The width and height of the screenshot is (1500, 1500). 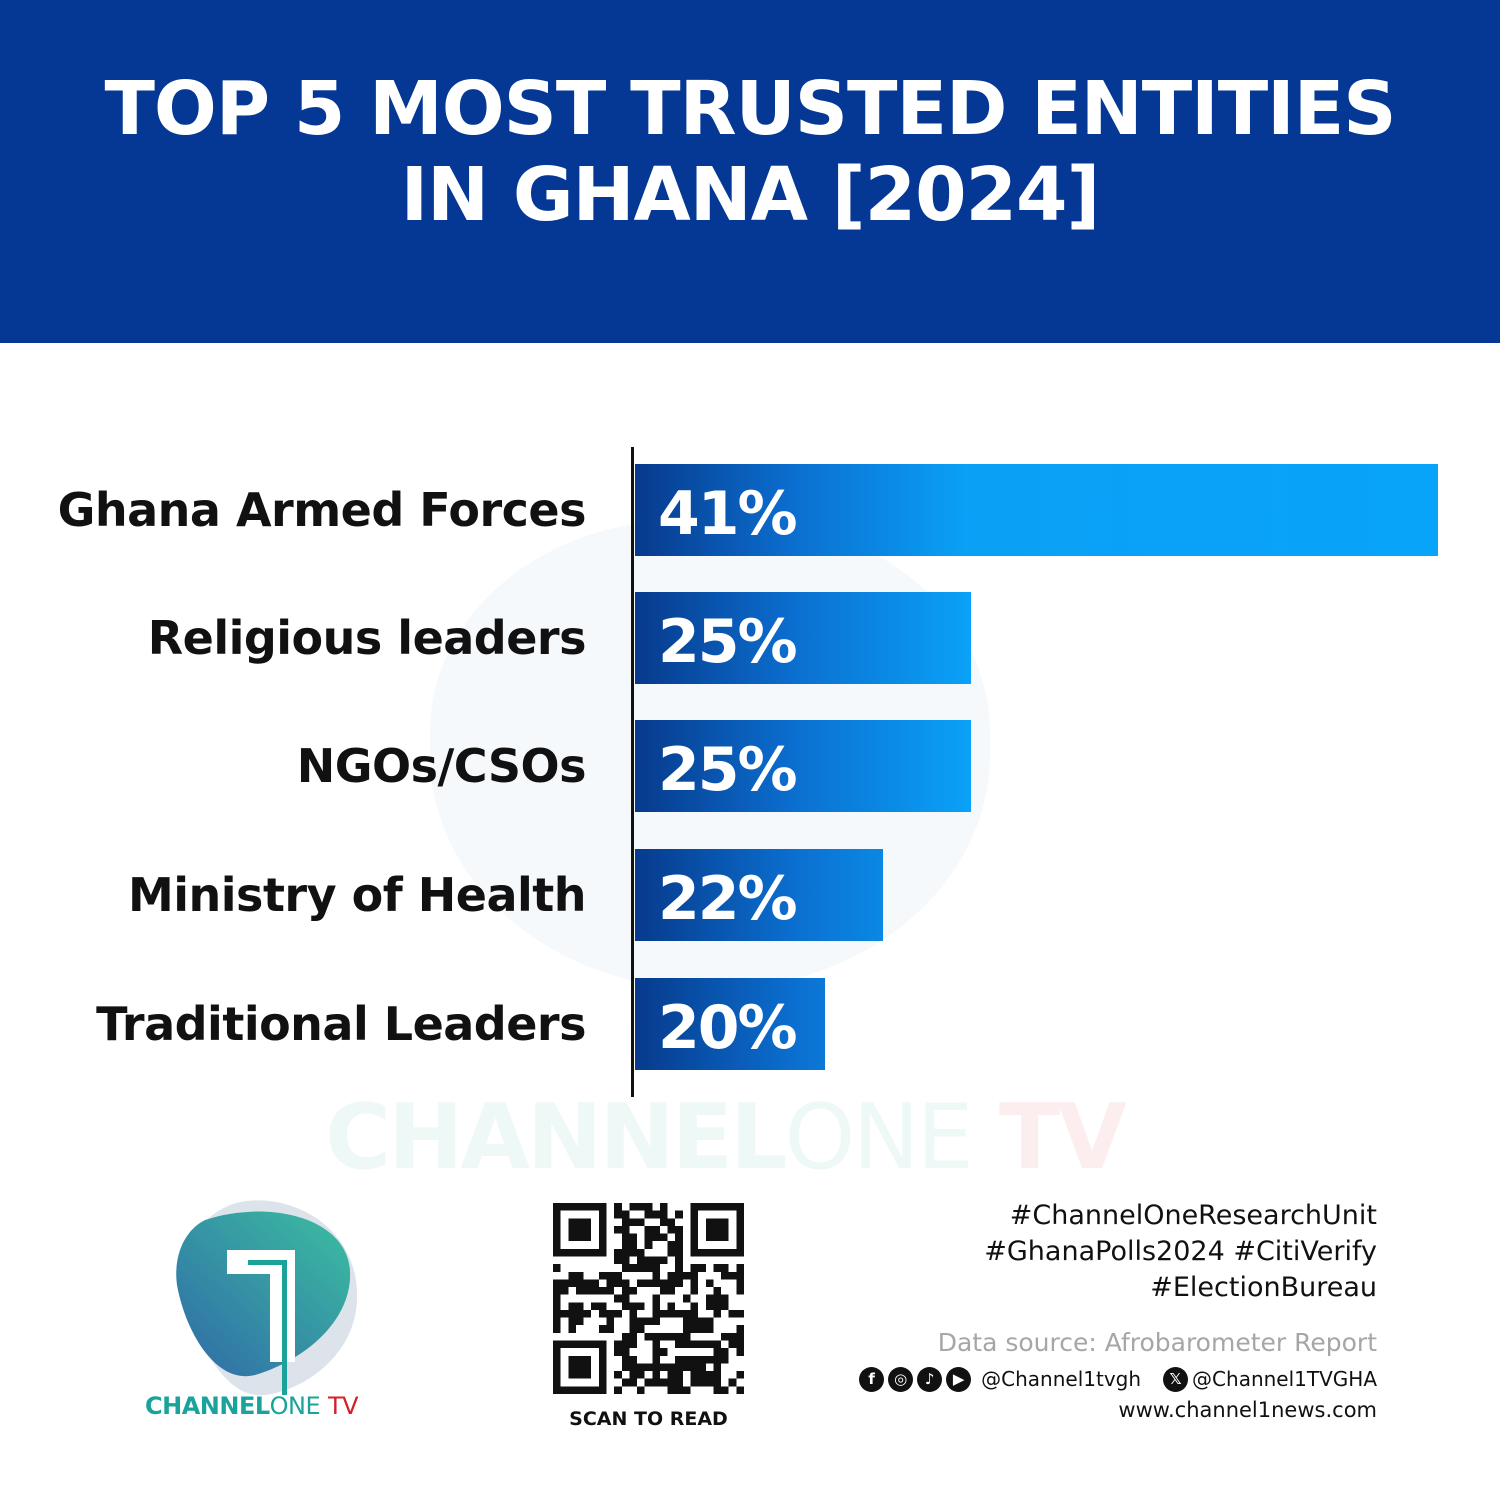 I want to click on watermark: CHANNELONE TV, so click(x=726, y=1137).